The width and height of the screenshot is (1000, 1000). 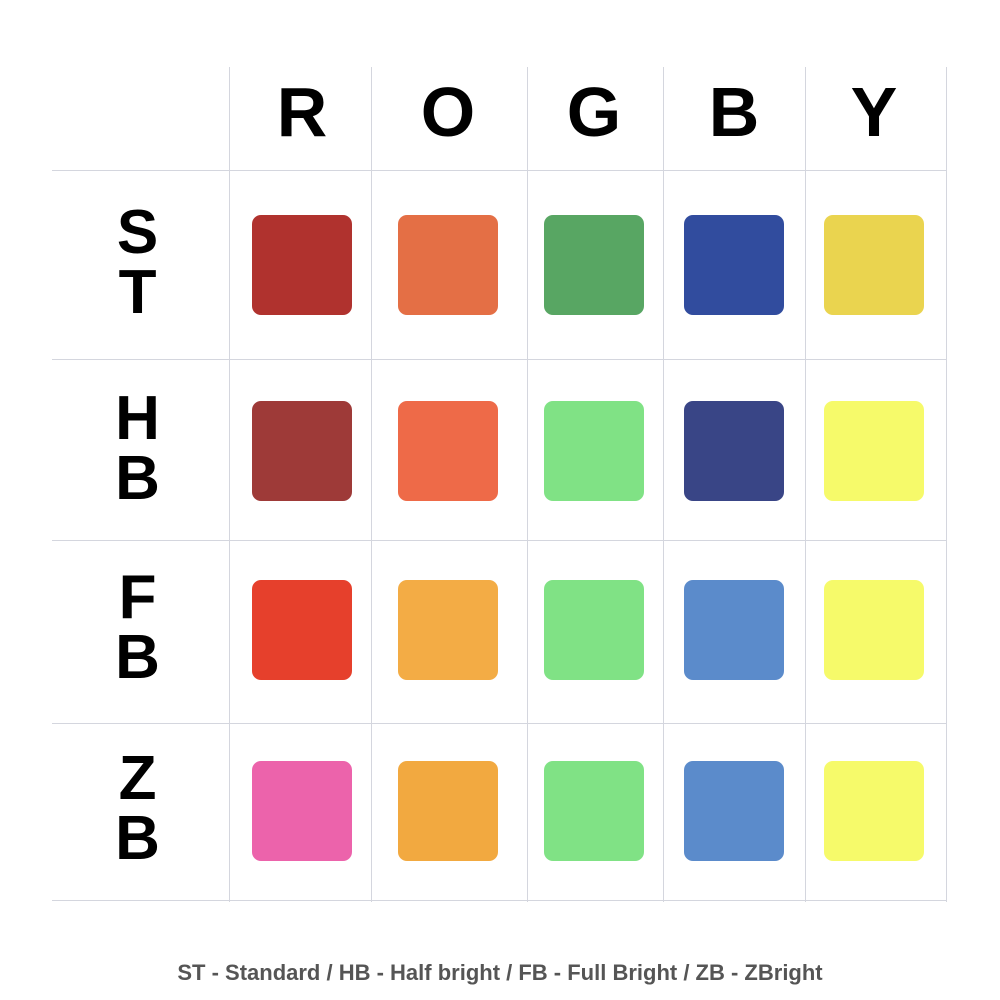 What do you see at coordinates (594, 112) in the screenshot?
I see `column-header: G` at bounding box center [594, 112].